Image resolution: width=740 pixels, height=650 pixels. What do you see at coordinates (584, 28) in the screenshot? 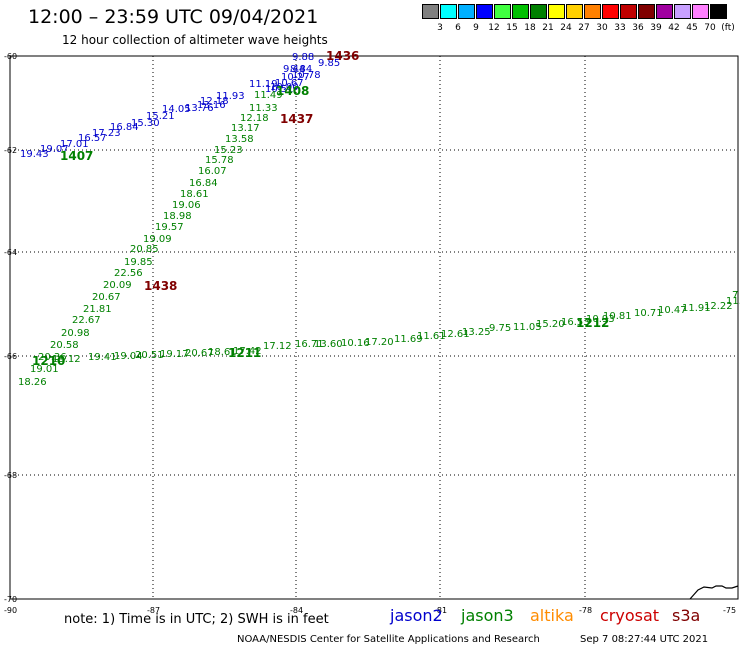
I see `scale-label: 27` at bounding box center [584, 28].